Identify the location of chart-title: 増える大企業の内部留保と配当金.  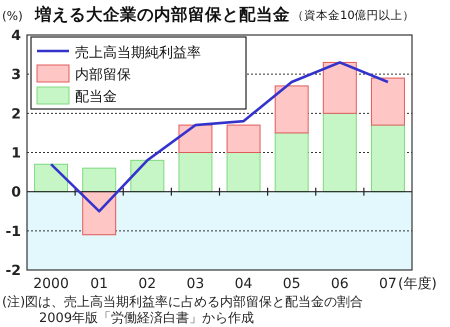
(162, 14).